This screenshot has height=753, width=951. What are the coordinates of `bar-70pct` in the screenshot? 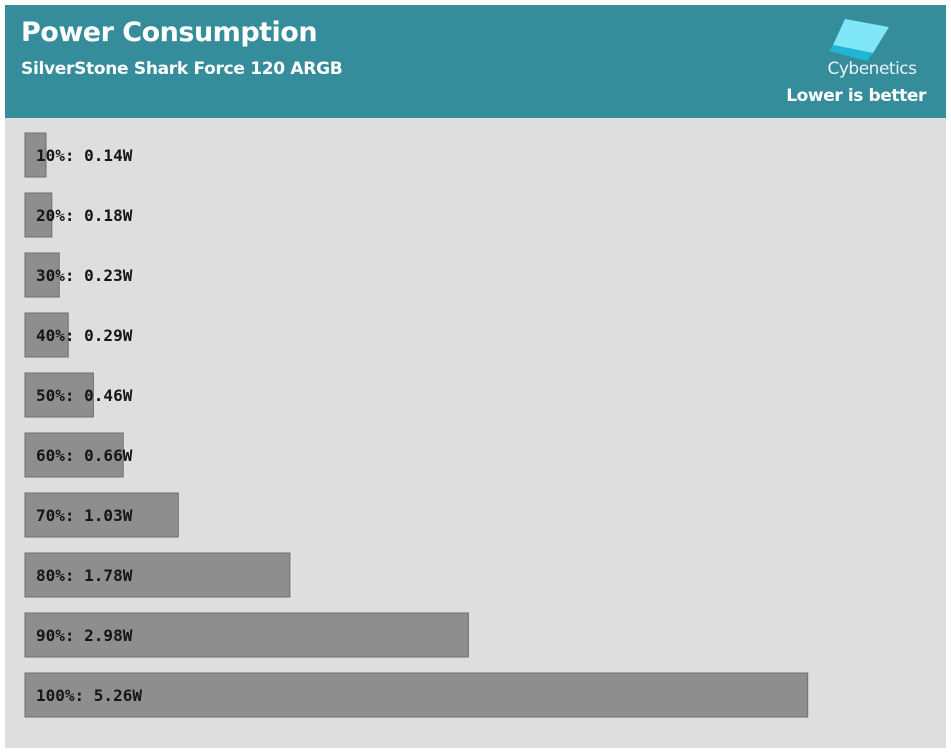 It's located at (101, 515).